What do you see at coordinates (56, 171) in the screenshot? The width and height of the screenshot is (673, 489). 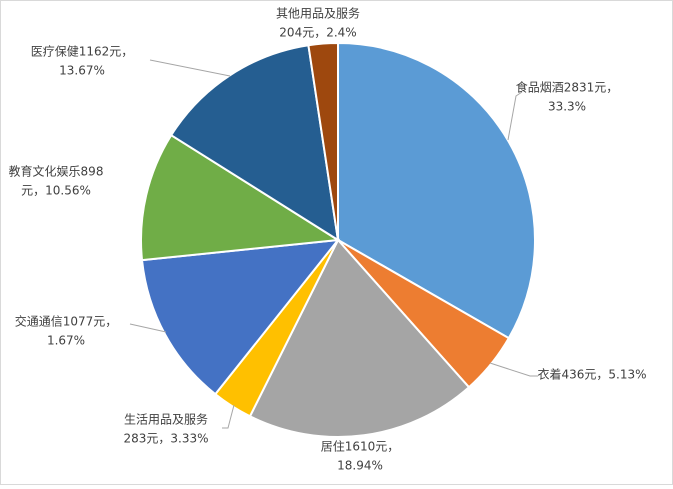 I see `data-label: 教育文化娱乐898` at bounding box center [56, 171].